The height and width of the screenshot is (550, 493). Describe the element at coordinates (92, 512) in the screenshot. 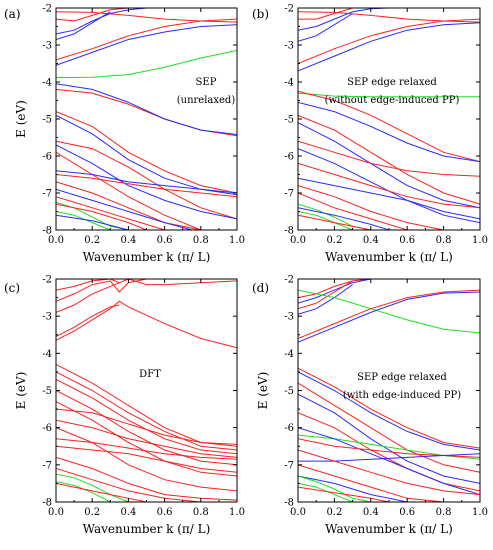

I see `x-tick-label: 0.2` at that location.